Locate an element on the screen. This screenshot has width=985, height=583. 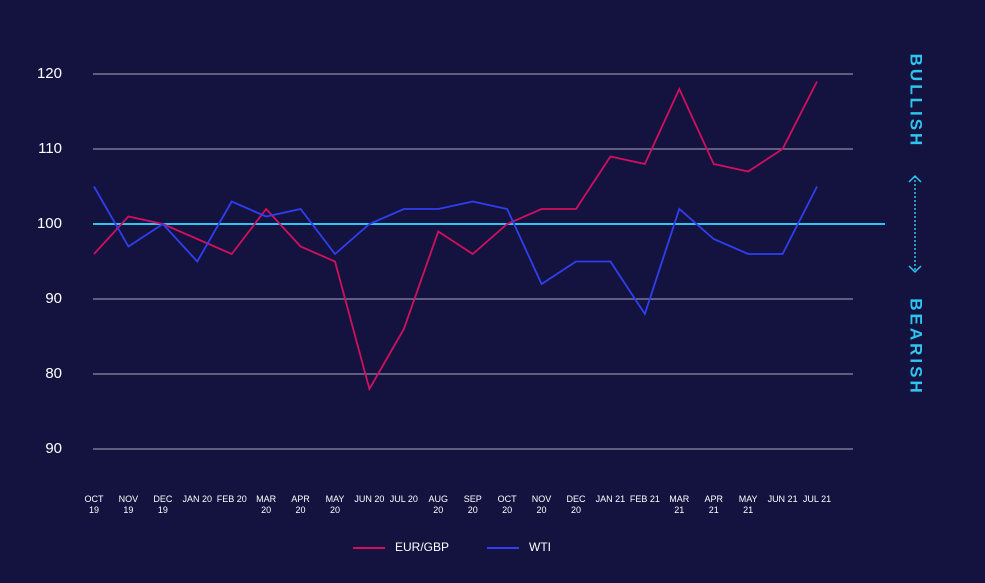
x-tick-label: JUN 21 is located at coordinates (782, 499).